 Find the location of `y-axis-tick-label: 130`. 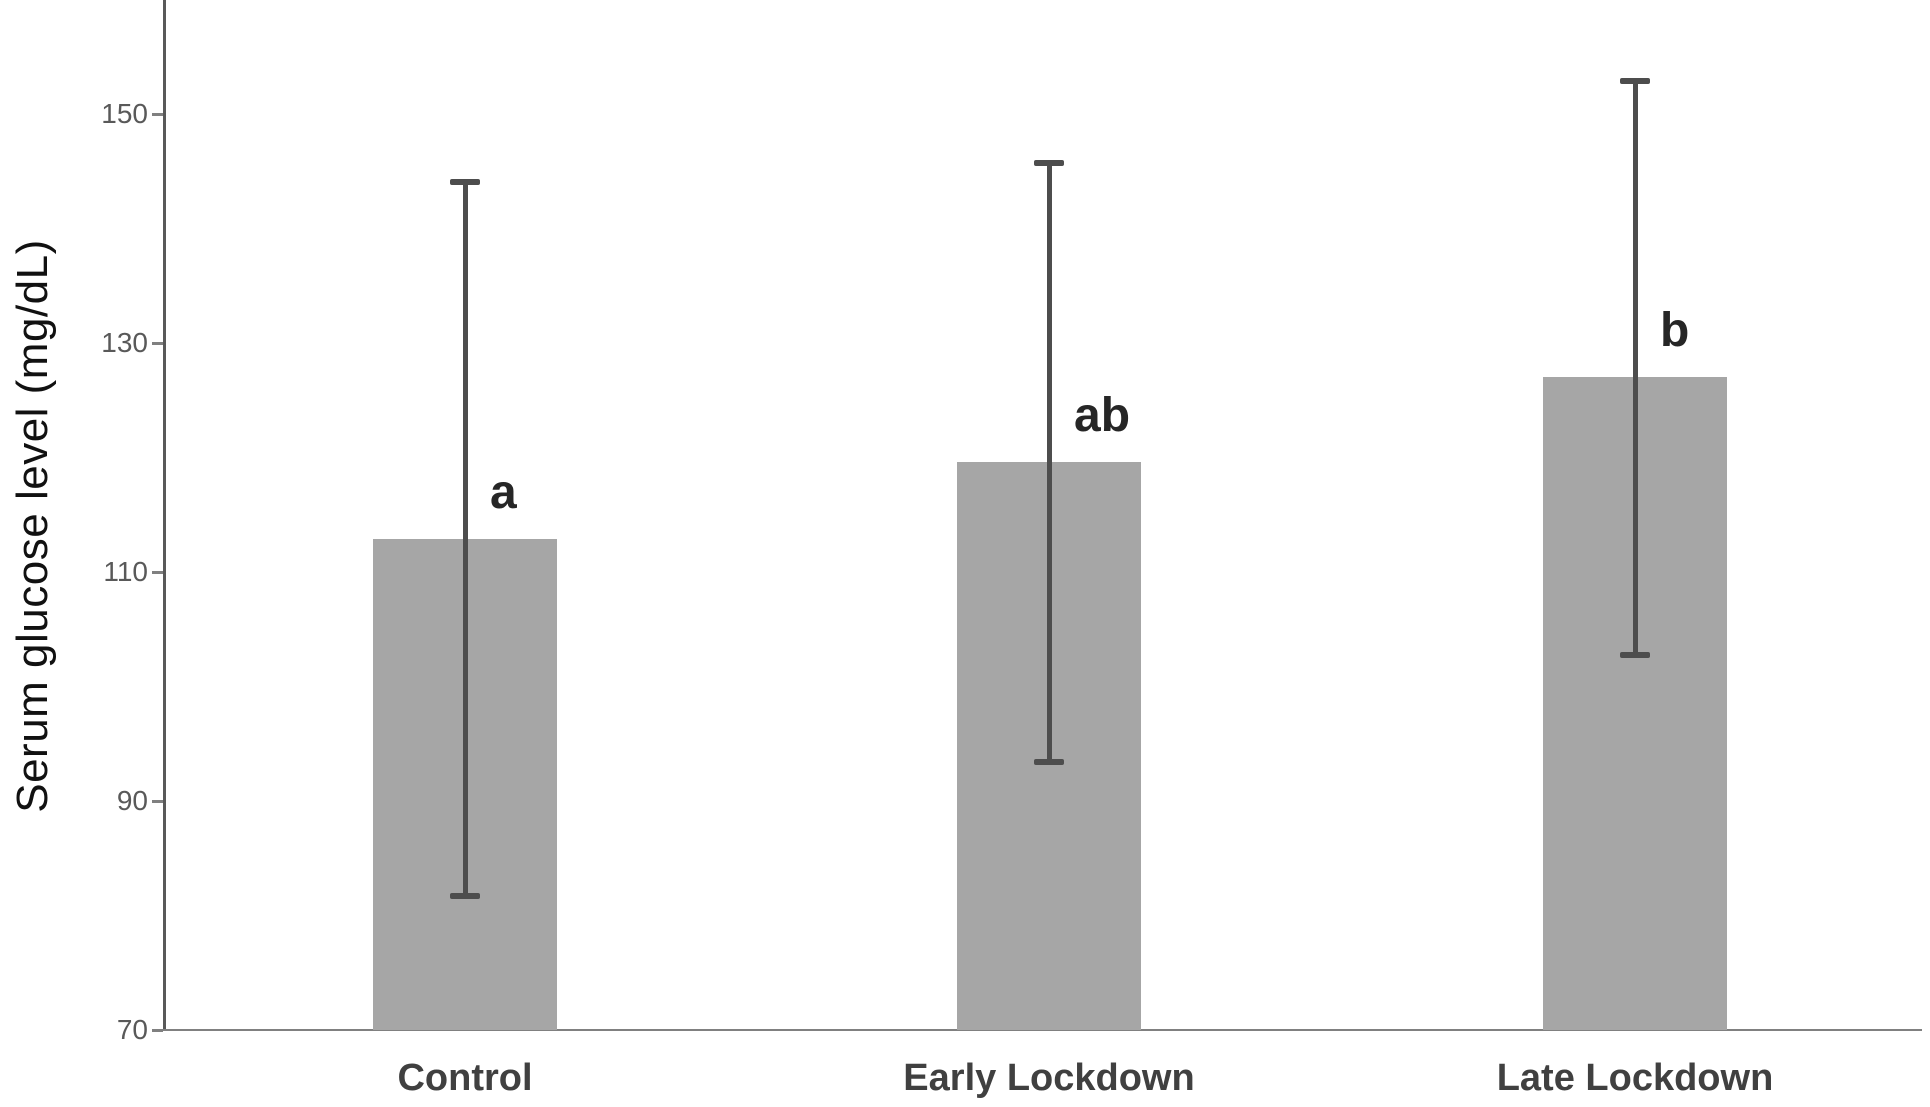

y-axis-tick-label: 130 is located at coordinates (124, 342).